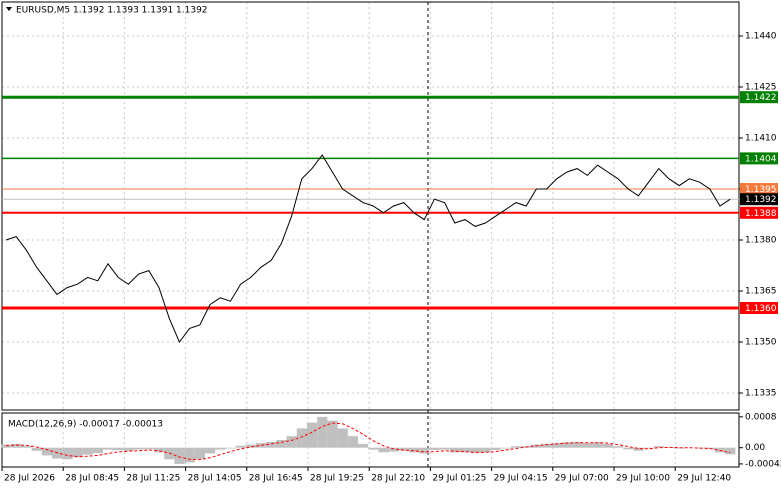  What do you see at coordinates (153, 479) in the screenshot?
I see `x-tick-label: 28 Jul 11:25` at bounding box center [153, 479].